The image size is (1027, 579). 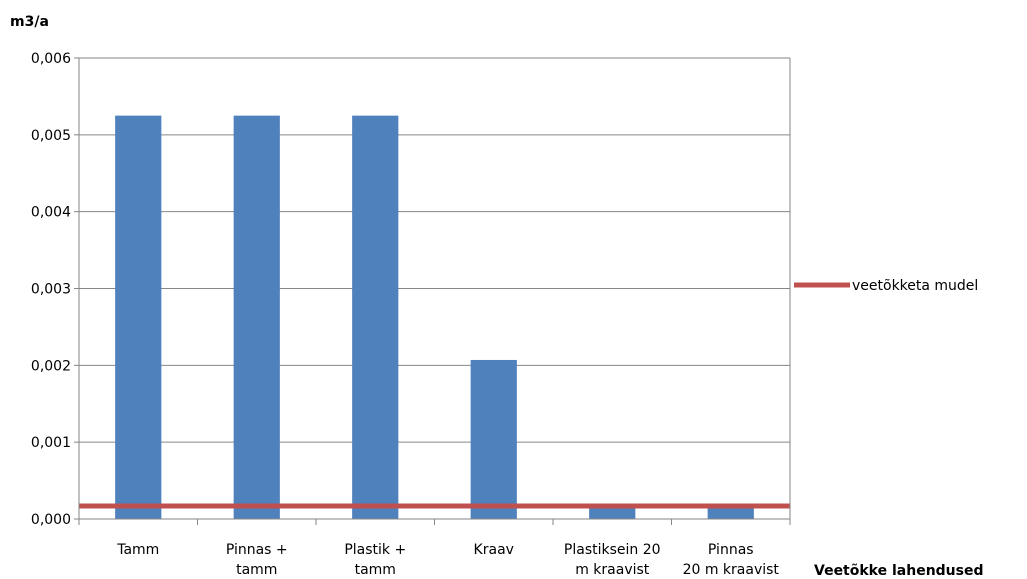 I want to click on category-label: m kraavist, so click(x=612, y=570).